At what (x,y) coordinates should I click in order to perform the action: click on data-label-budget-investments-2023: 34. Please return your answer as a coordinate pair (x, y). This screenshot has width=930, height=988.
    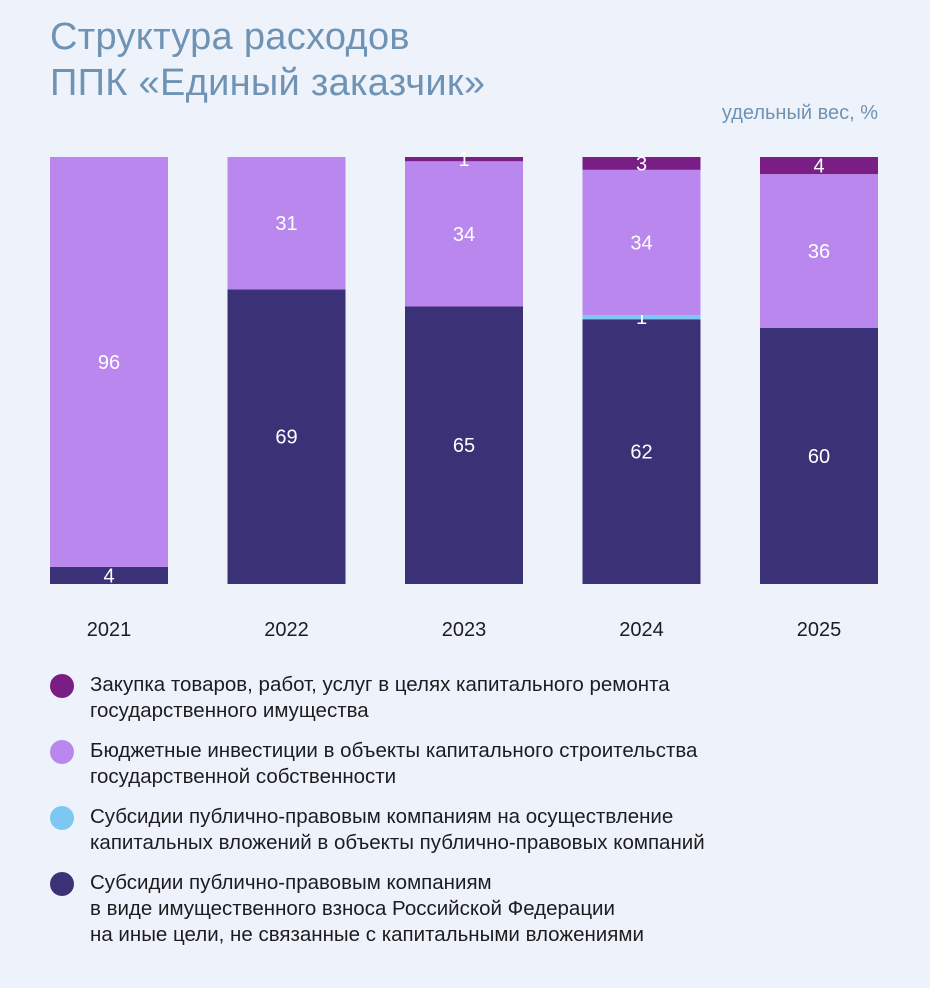
    Looking at the image, I should click on (464, 235).